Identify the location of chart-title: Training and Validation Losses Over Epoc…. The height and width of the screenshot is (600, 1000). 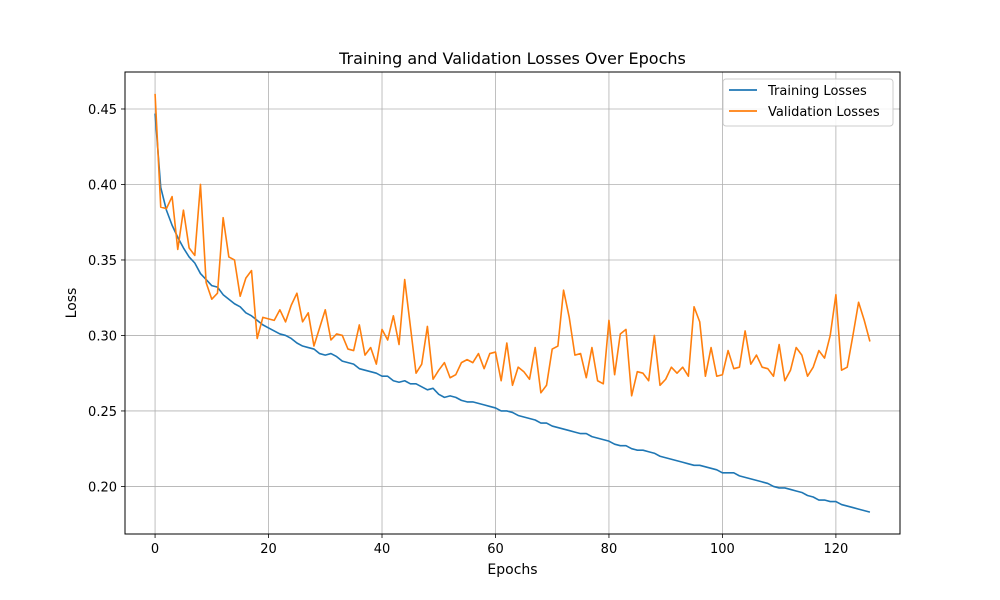
(512, 58).